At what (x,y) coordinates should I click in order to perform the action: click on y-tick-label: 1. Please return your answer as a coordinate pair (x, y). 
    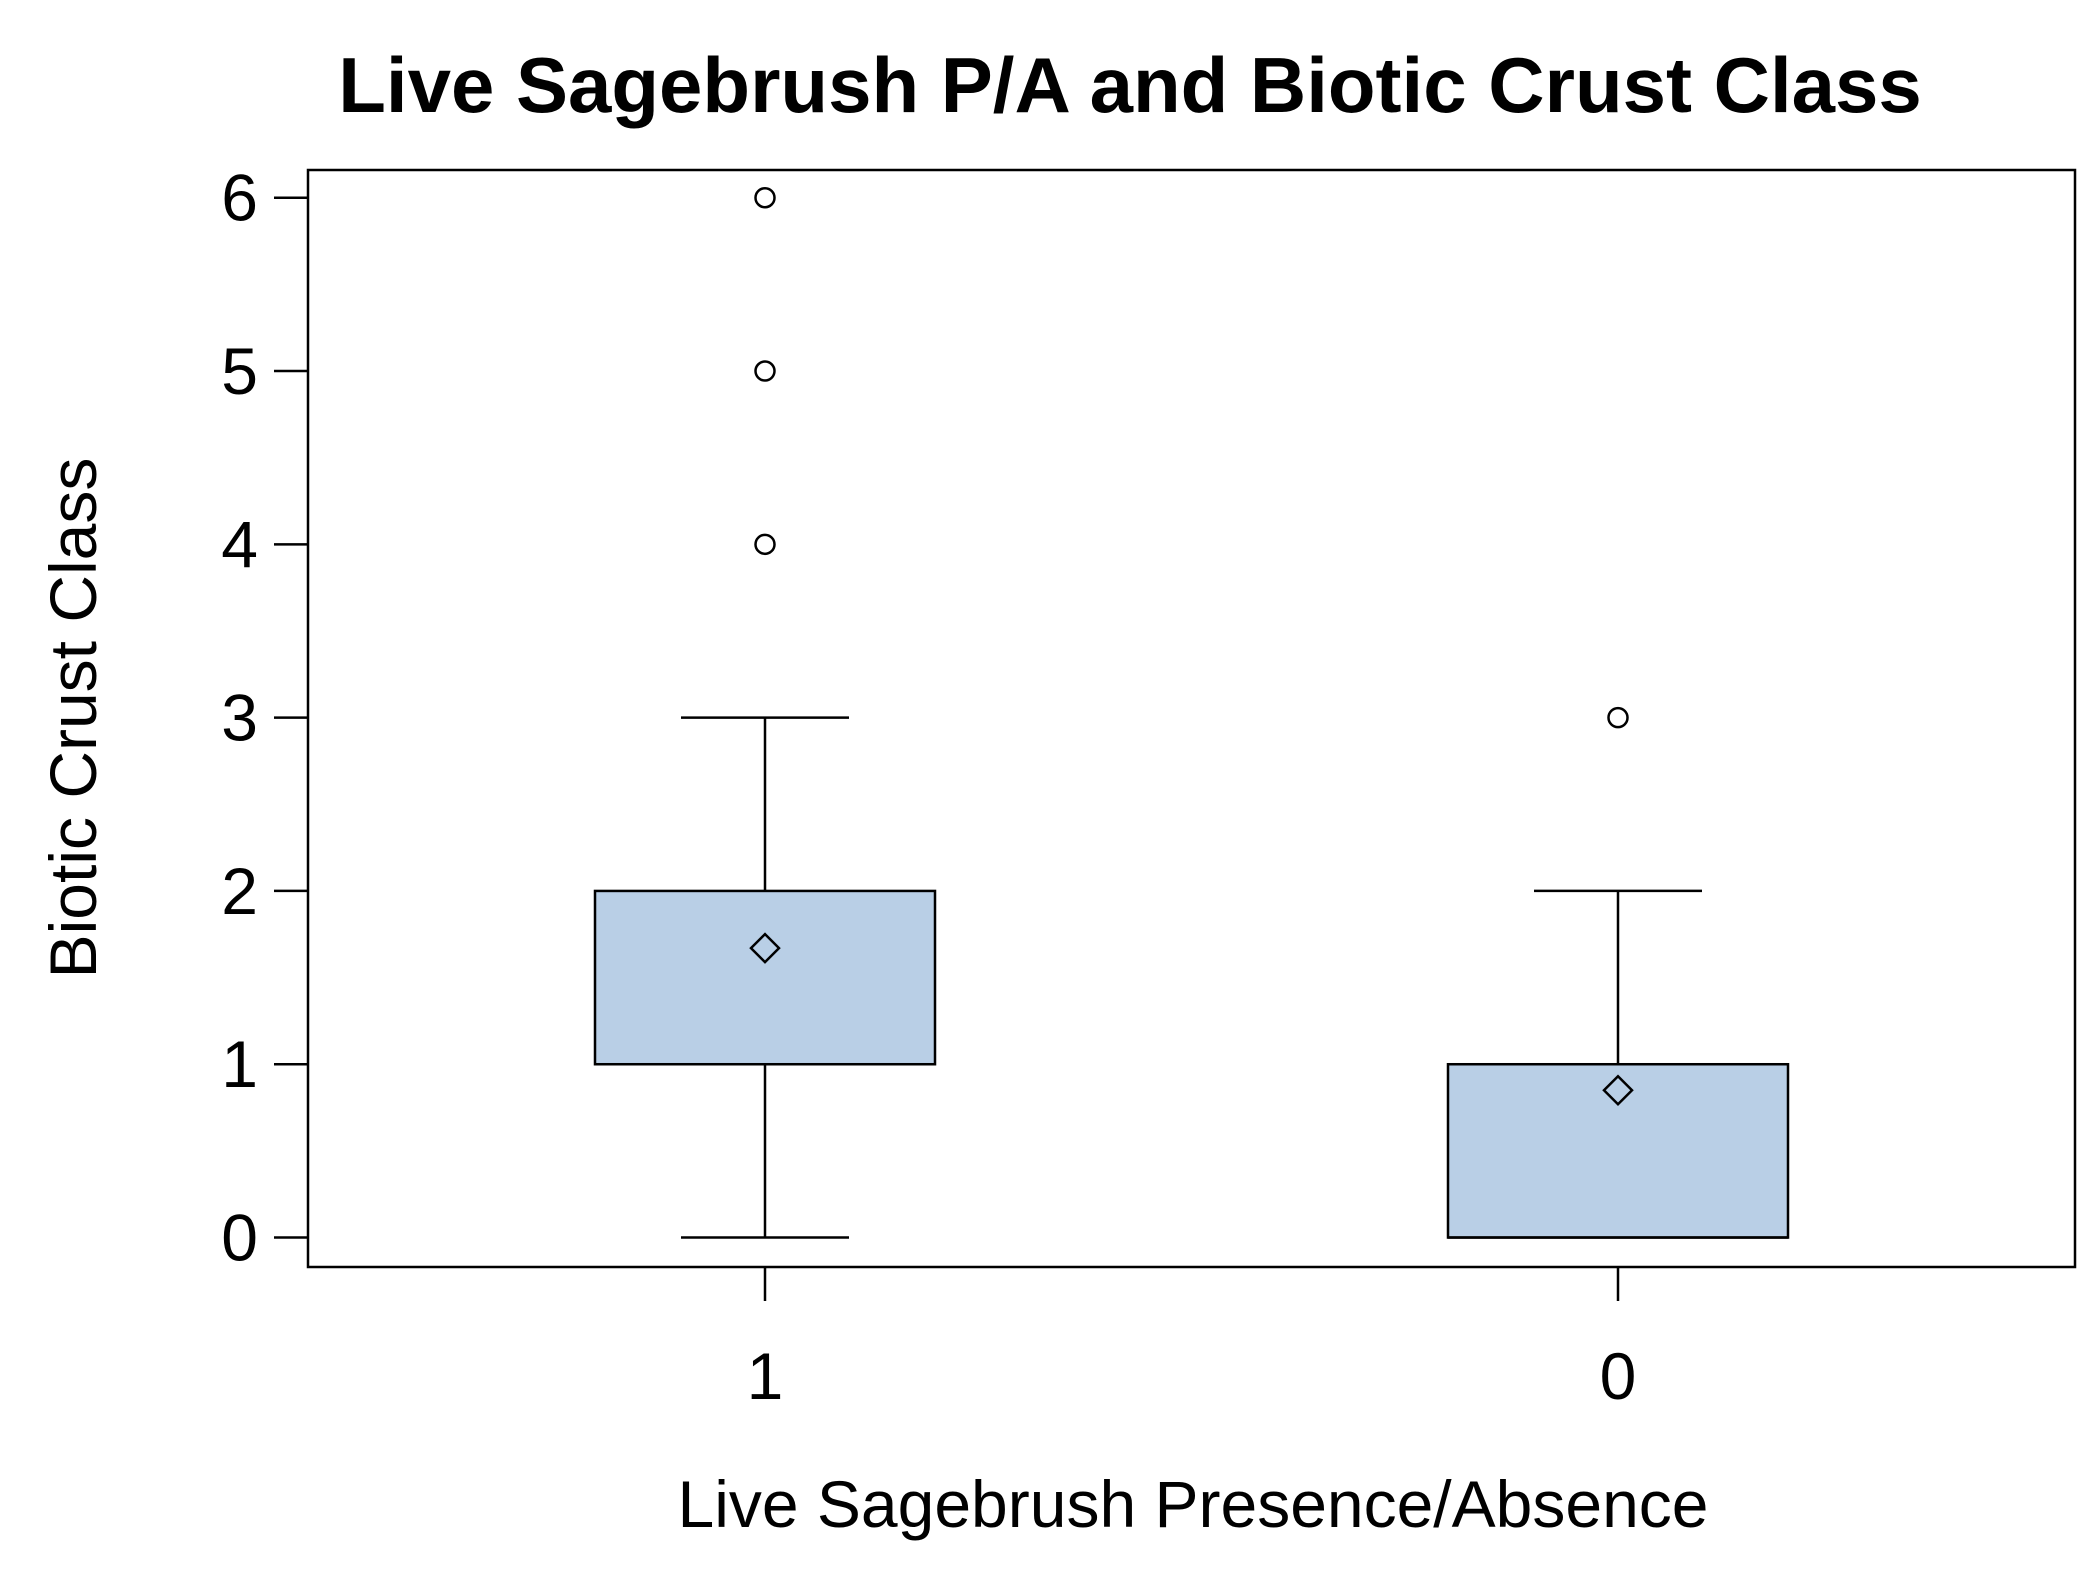
    Looking at the image, I should click on (239, 1064).